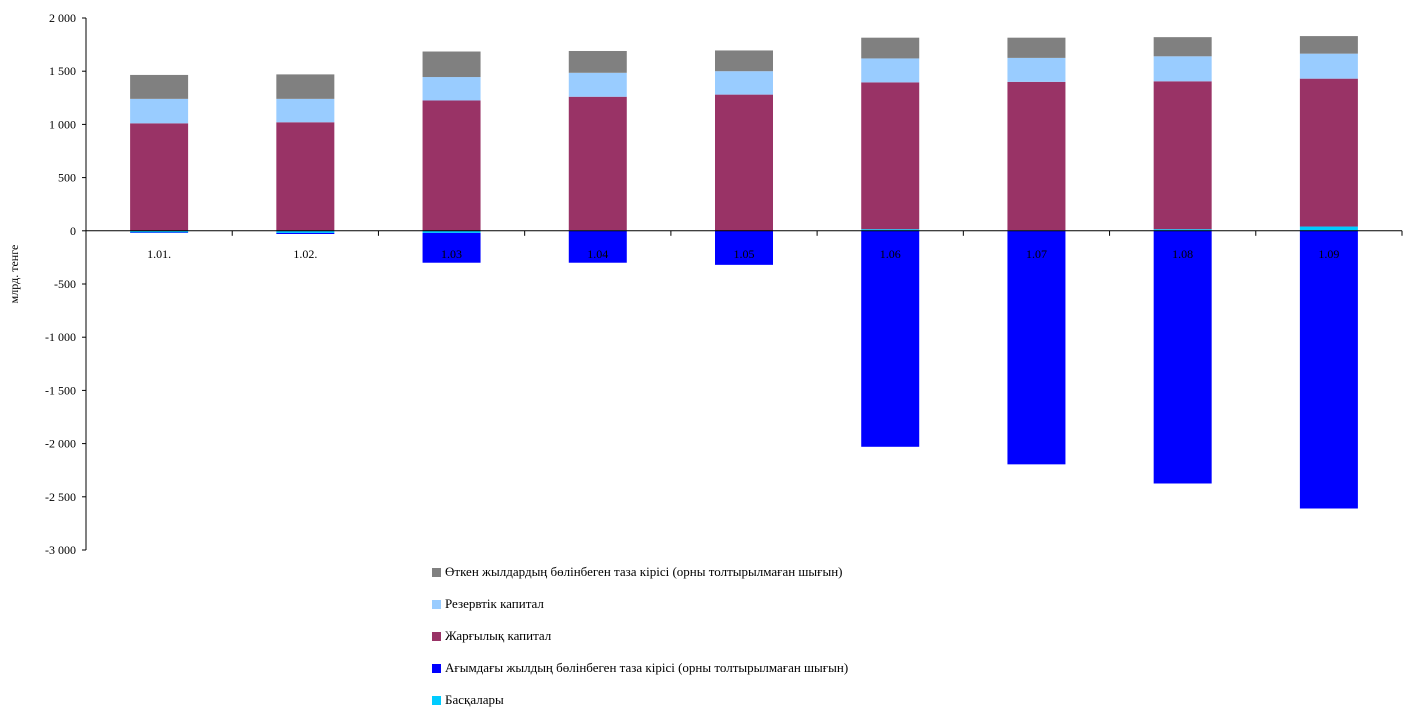 The height and width of the screenshot is (716, 1412). I want to click on legend-item-reserve-capital: Резервтік капитал, so click(488, 604).